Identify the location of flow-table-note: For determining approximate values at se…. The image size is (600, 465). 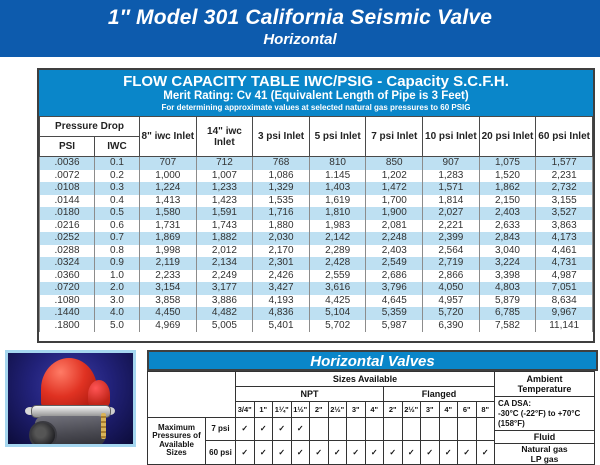
(316, 107).